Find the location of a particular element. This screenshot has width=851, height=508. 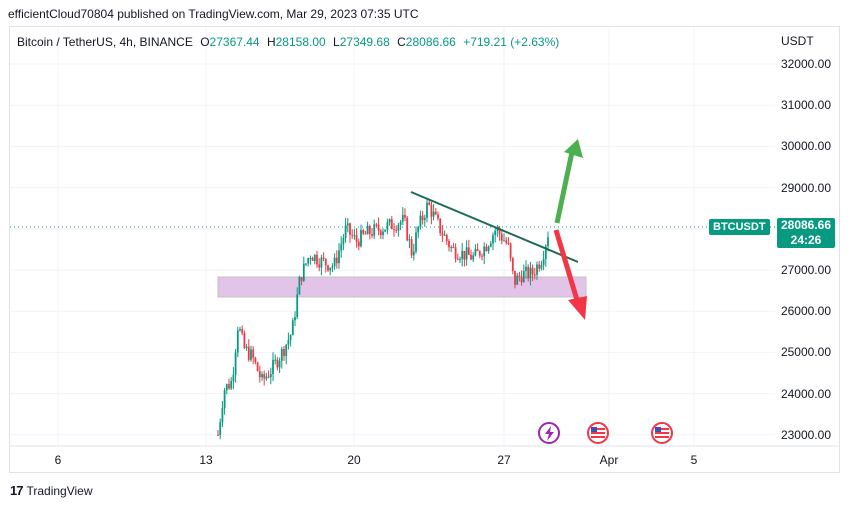

arrow-down is located at coordinates (570, 274).